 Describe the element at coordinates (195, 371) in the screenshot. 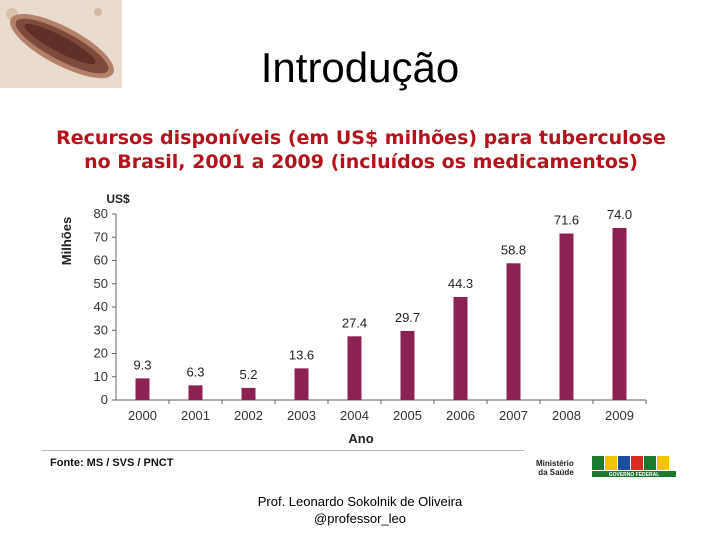

I see `data-label: 6.3` at that location.